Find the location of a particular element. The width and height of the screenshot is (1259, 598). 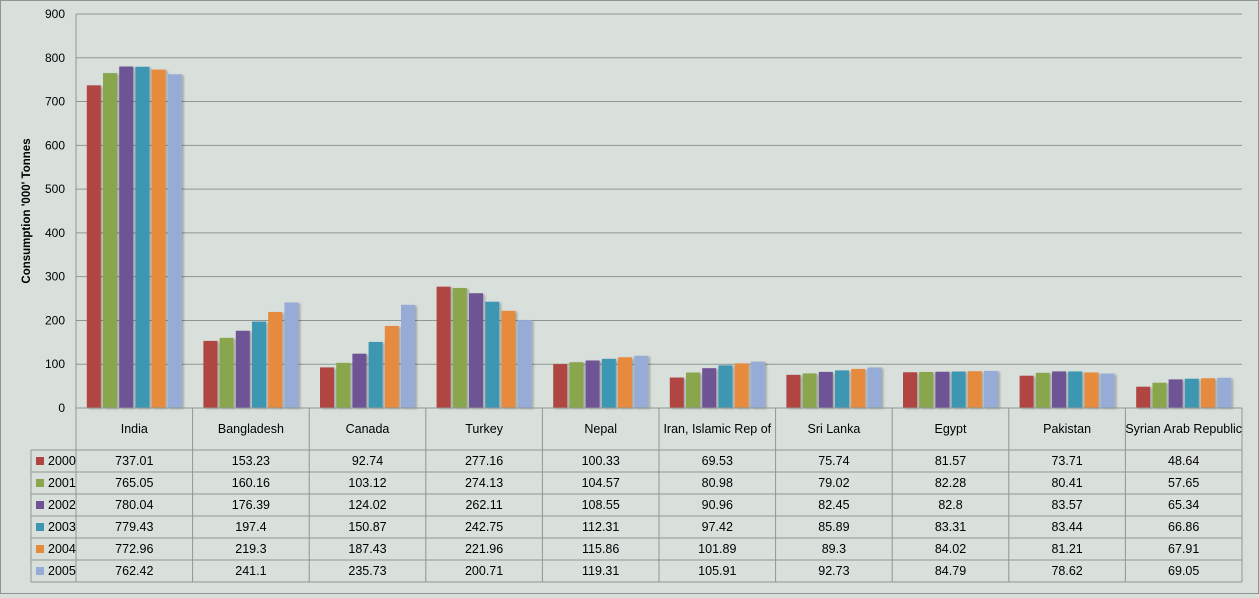

data-label: 262.11 is located at coordinates (483, 505).